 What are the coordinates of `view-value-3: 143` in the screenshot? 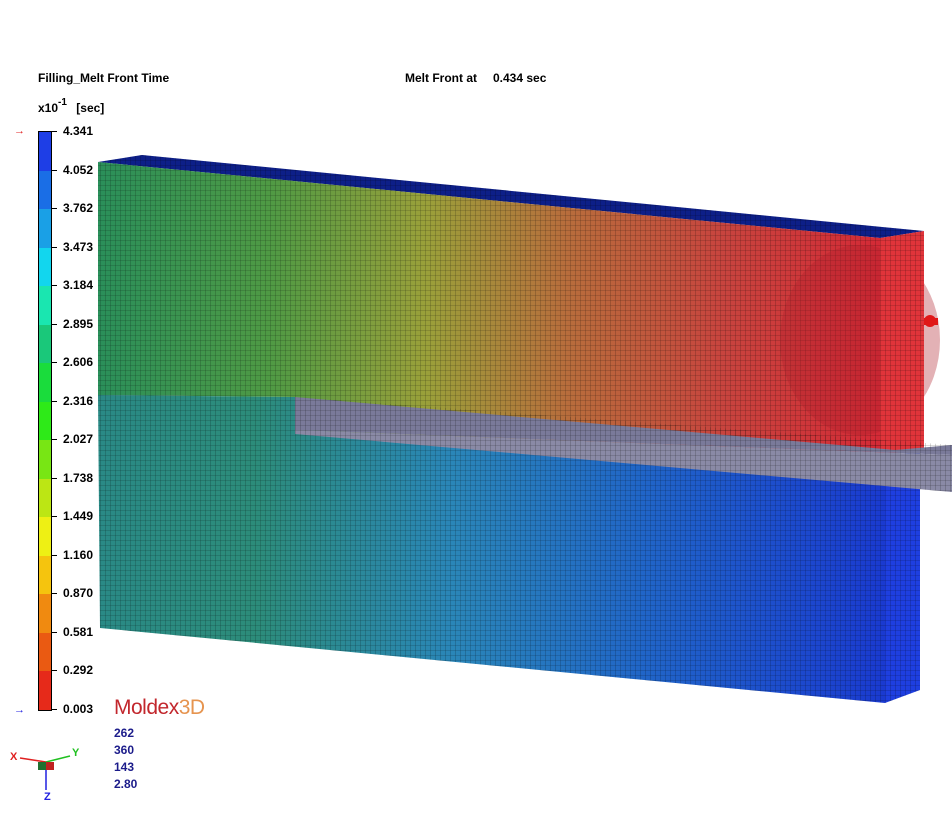 It's located at (124, 767).